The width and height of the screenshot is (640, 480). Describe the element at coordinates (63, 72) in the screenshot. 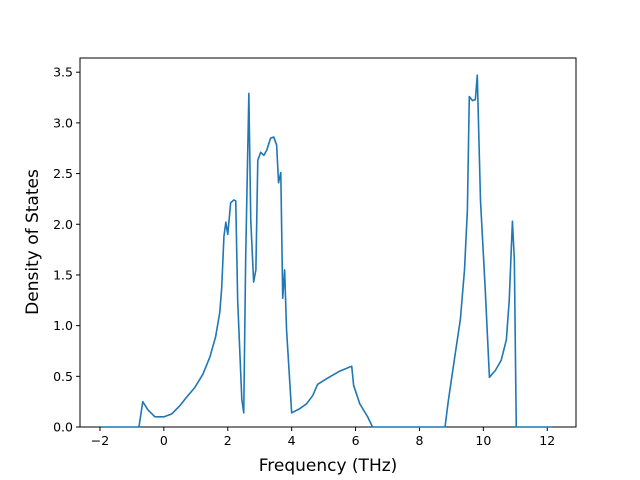

I see `y-tick-label: 3.5` at that location.